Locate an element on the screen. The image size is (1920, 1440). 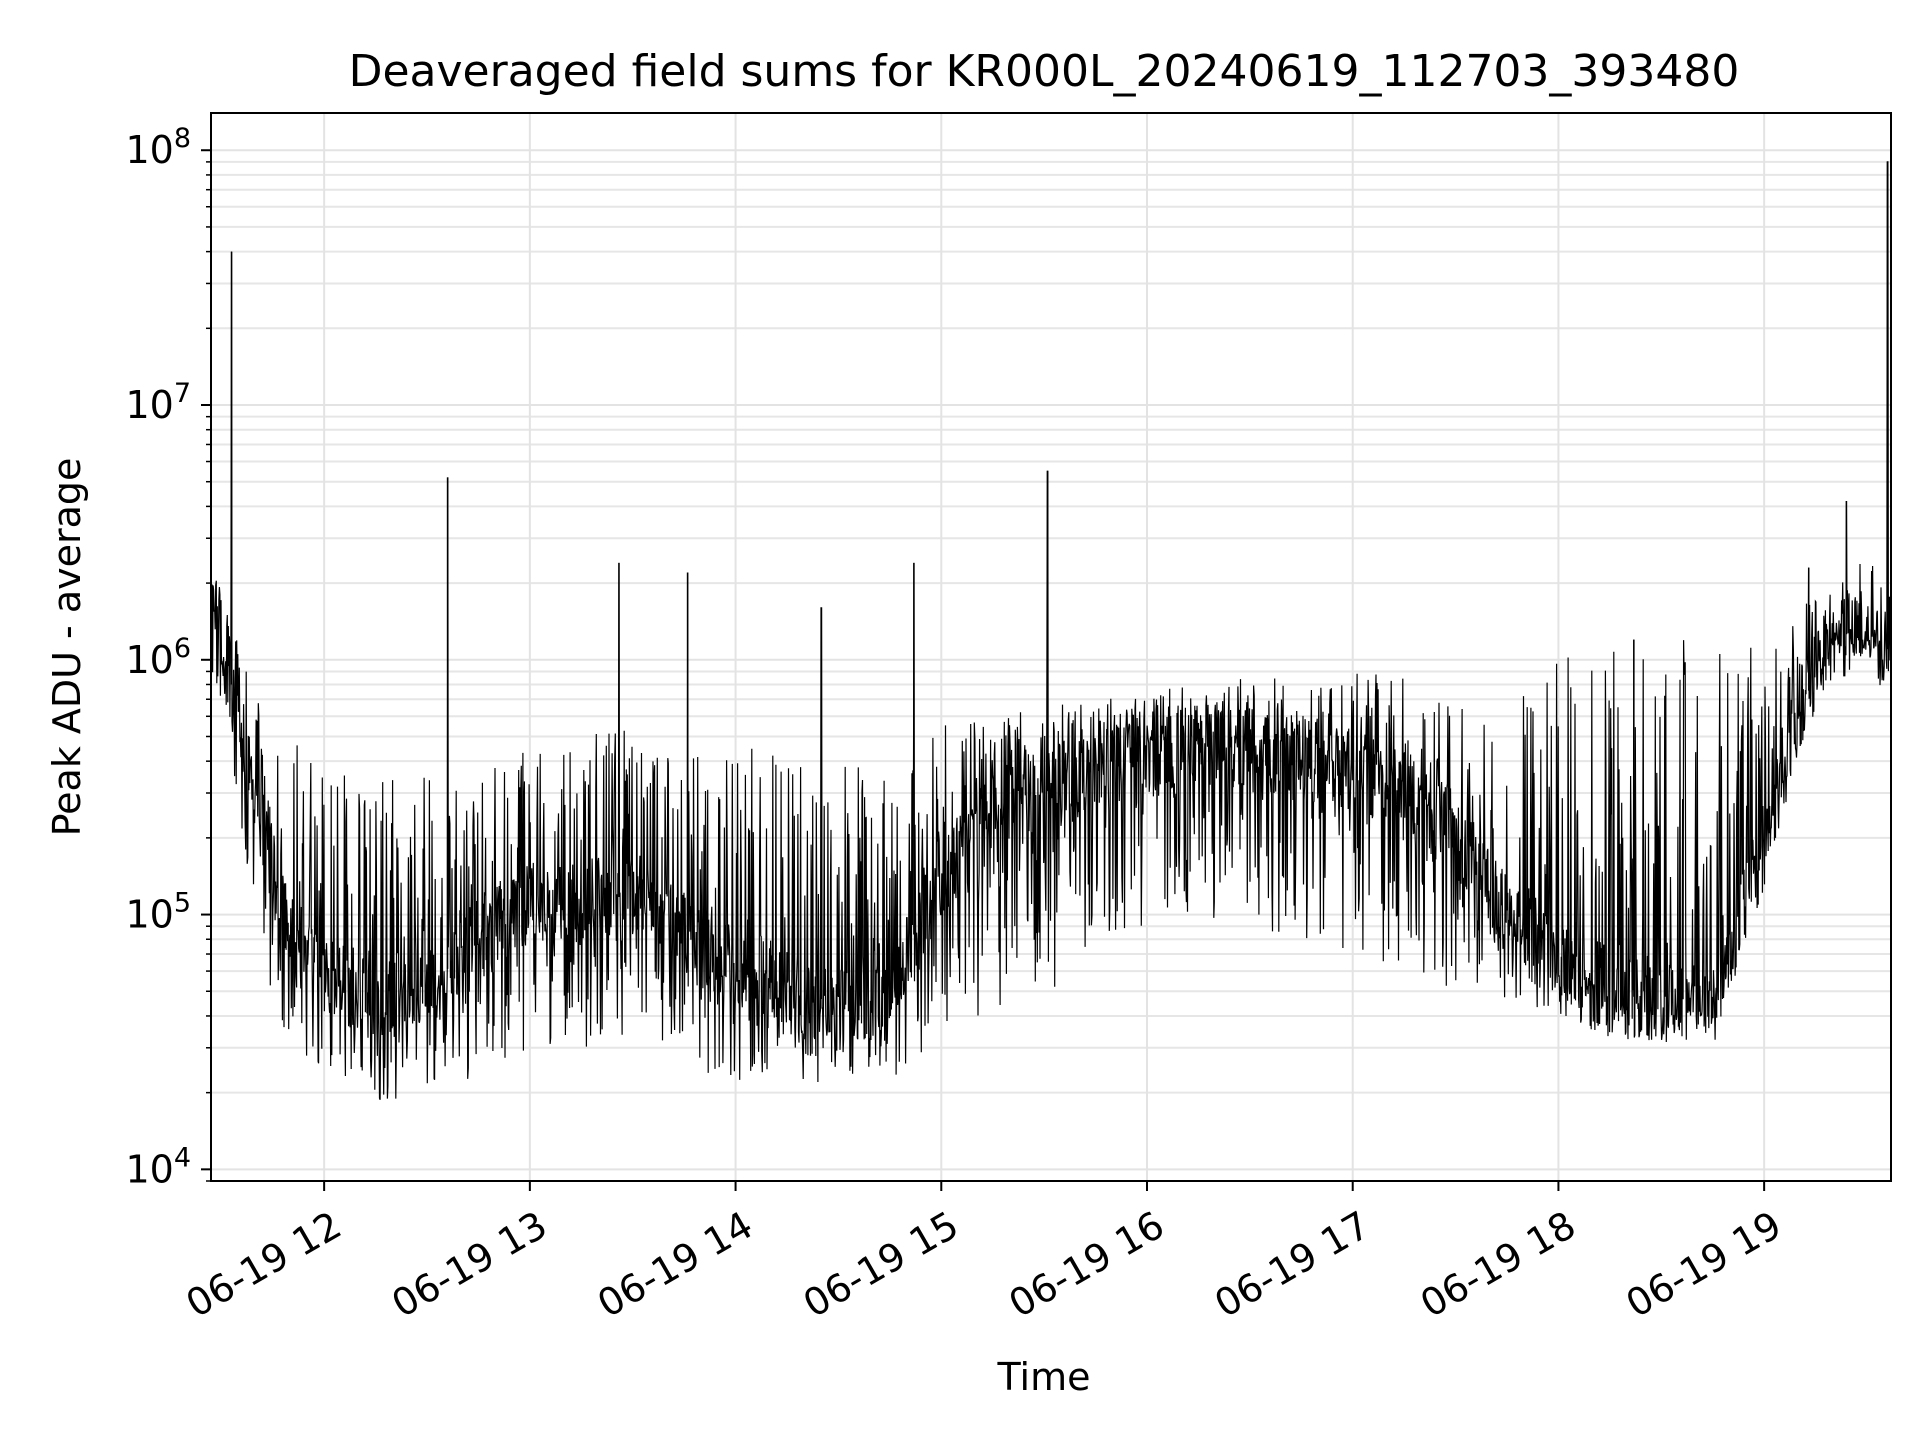
y-tick-exponent: 8 is located at coordinates (182, 138).